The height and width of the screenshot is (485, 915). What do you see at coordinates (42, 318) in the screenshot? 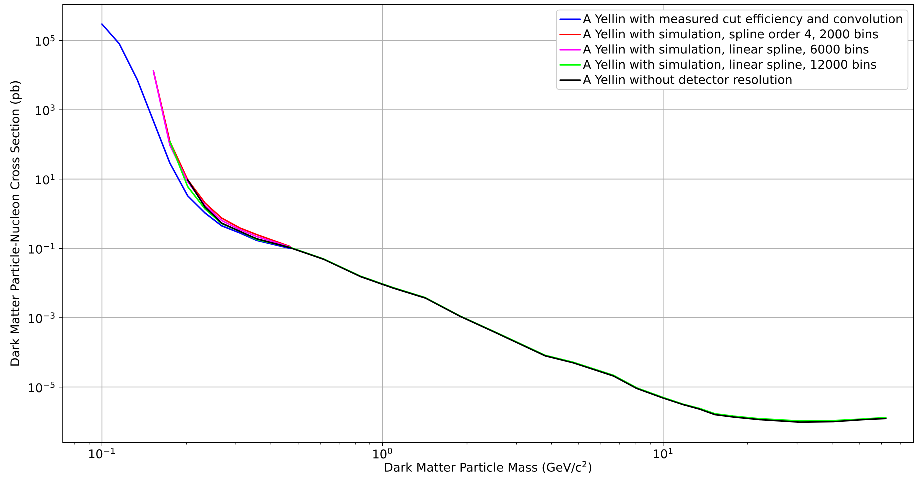
I see `y-tick-label: 10$^{−3}$` at bounding box center [42, 318].